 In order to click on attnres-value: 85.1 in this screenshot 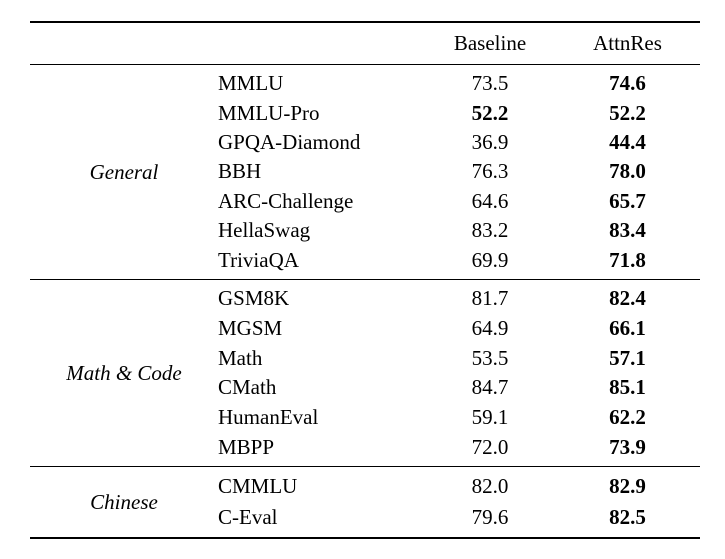, I will do `click(627, 387)`.